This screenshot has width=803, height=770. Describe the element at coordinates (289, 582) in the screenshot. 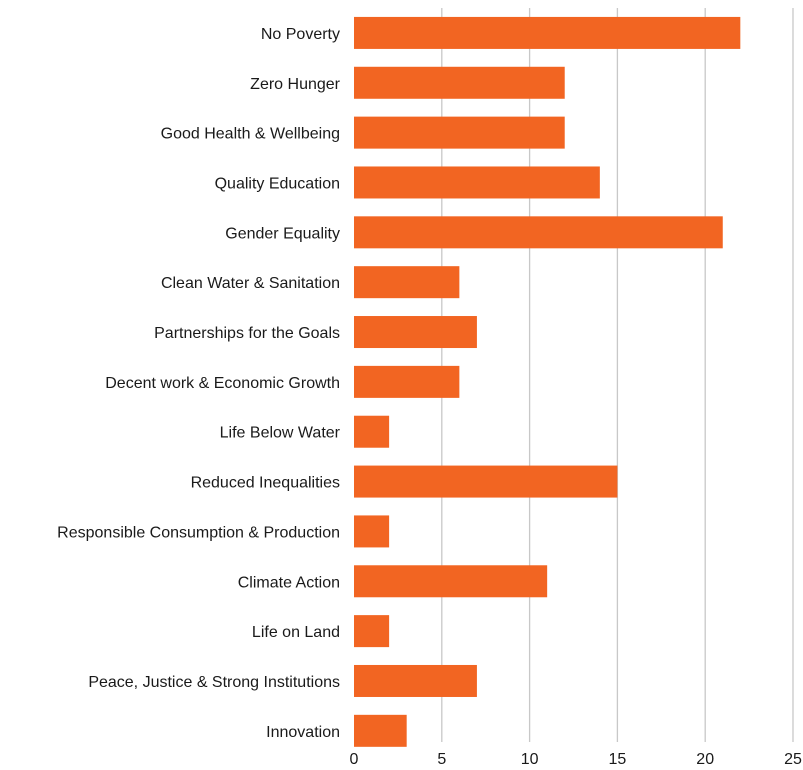

I see `category-label: Climate Action` at that location.